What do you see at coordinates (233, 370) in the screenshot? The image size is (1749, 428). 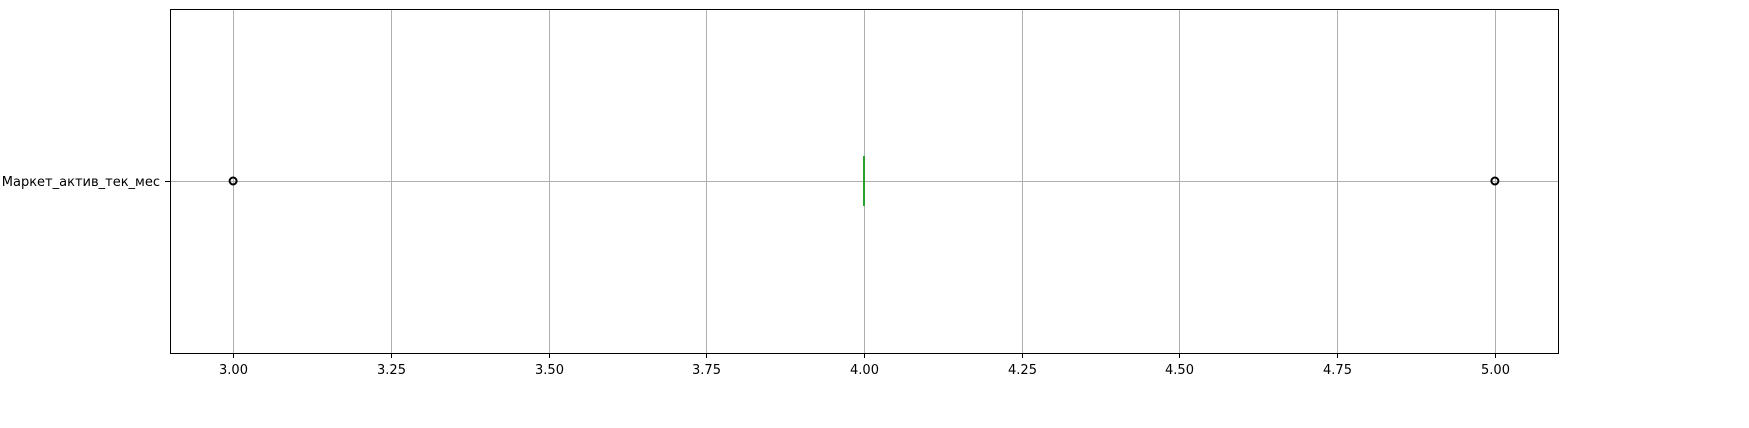 I see `x-tick-label: 3.00` at bounding box center [233, 370].